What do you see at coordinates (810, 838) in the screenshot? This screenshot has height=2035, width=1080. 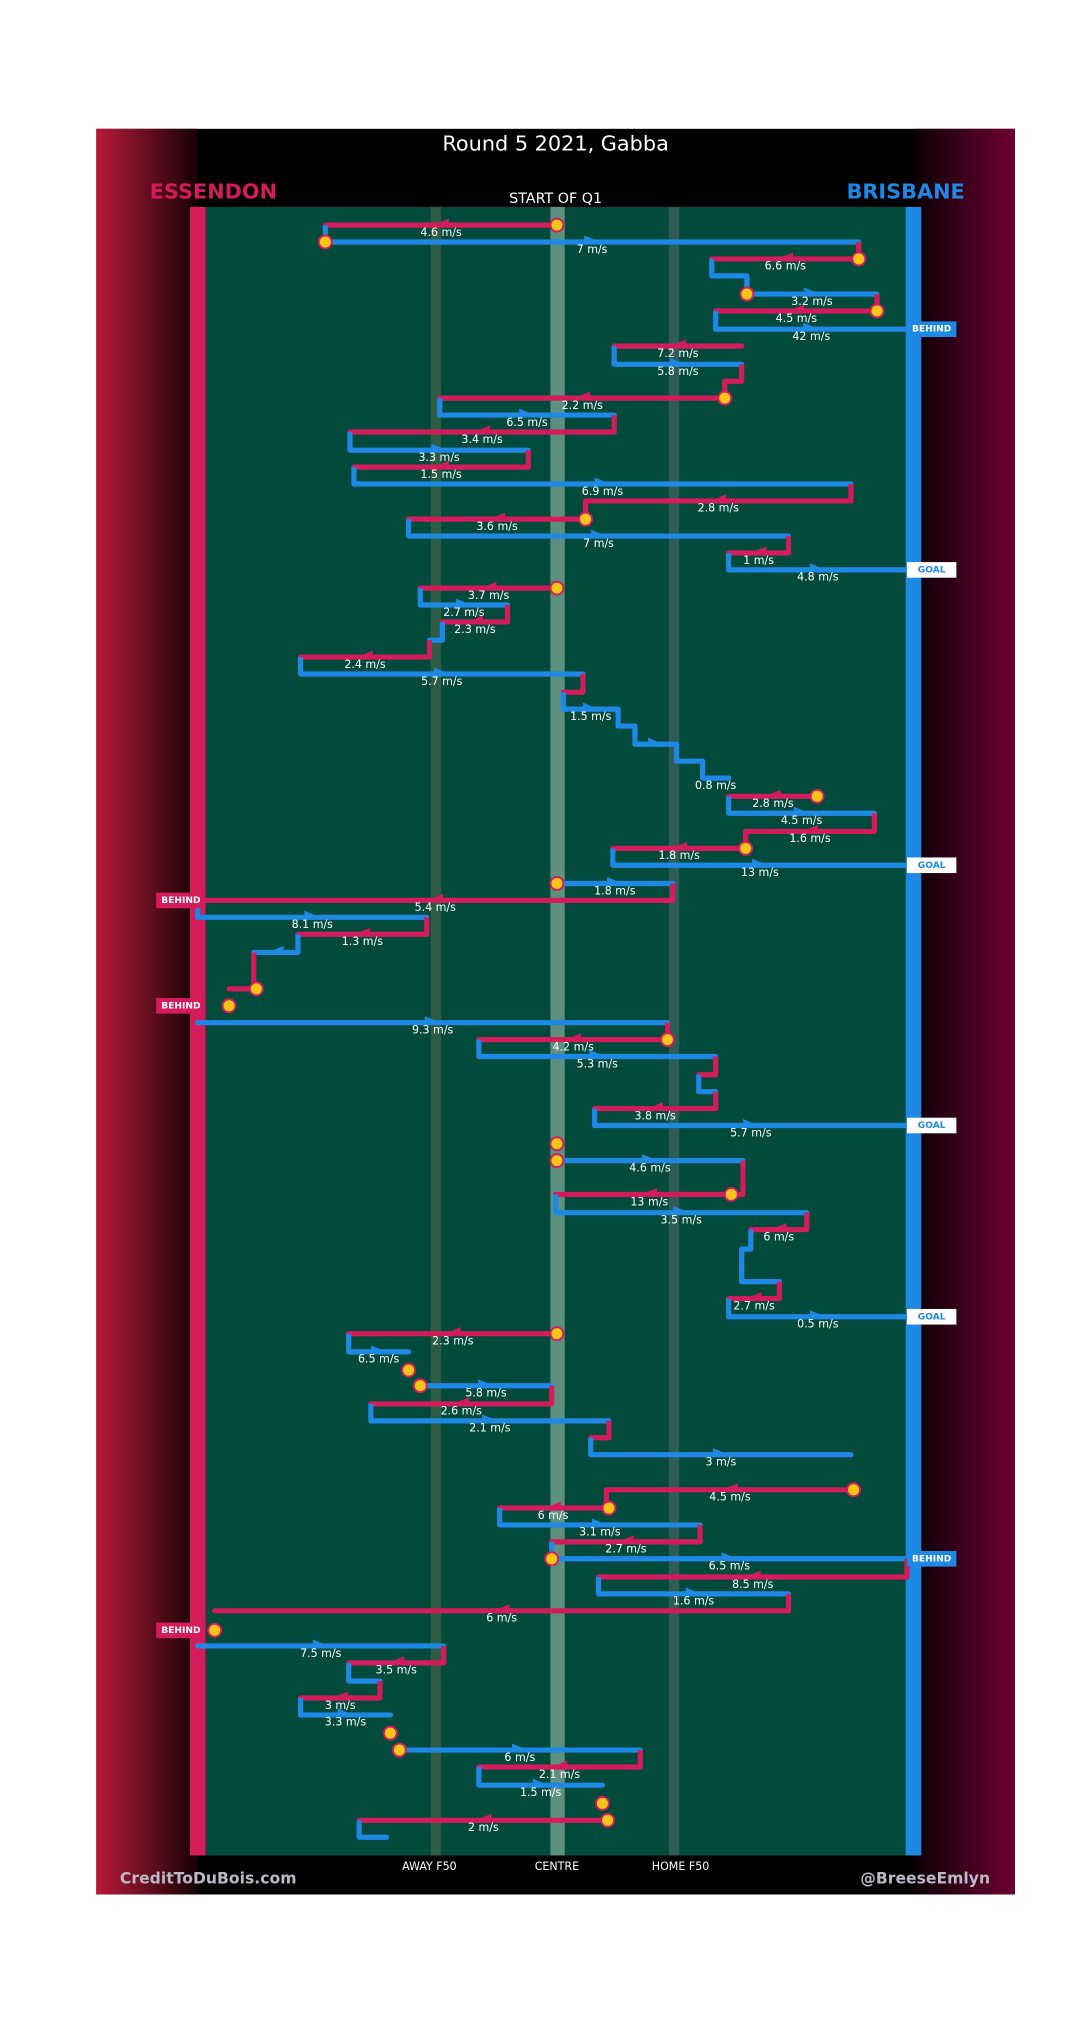 I see `speed-label: 1.6 m/s` at bounding box center [810, 838].